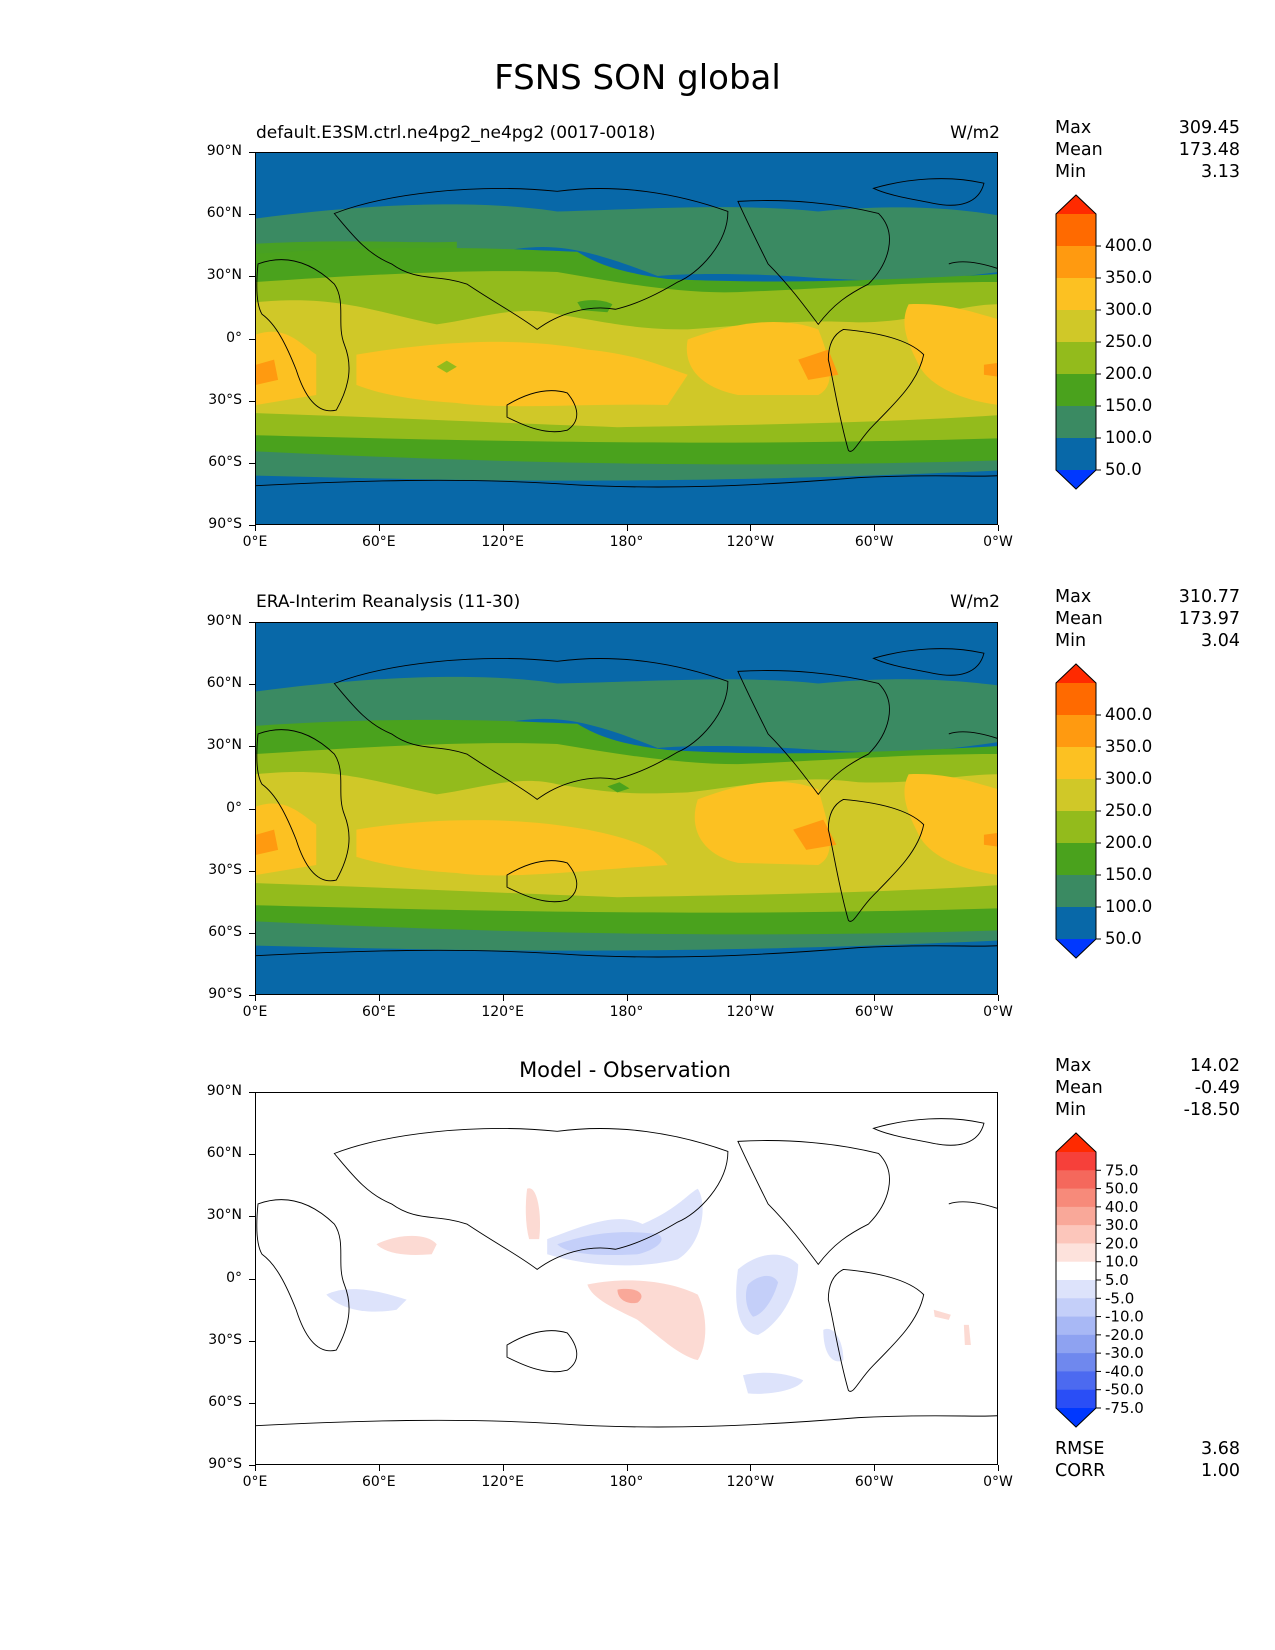 This screenshot has height=1650, width=1275. I want to click on colorbar-label: 30.0, so click(1121, 1225).